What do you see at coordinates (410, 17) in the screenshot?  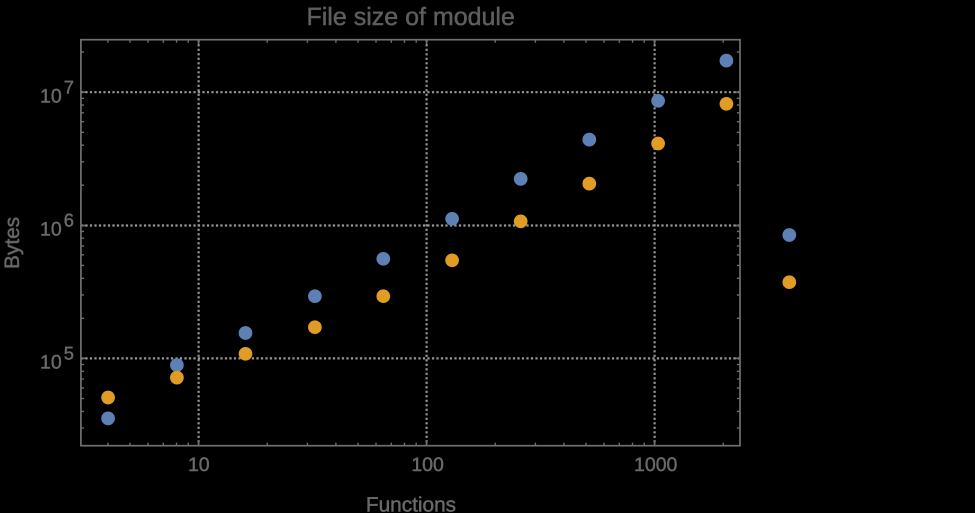 I see `svg-text: File size of module` at bounding box center [410, 17].